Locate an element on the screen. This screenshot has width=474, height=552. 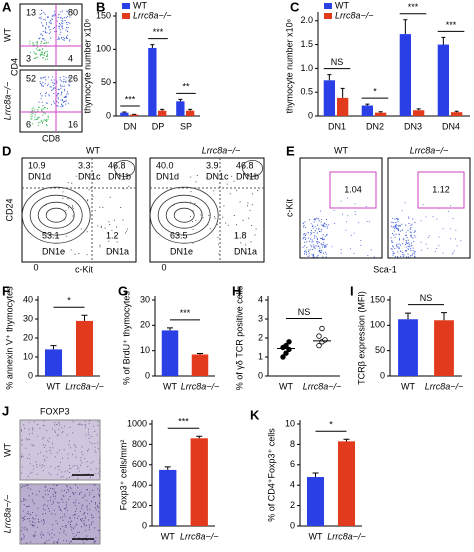
y-tick-label: 200 is located at coordinates (139, 505).